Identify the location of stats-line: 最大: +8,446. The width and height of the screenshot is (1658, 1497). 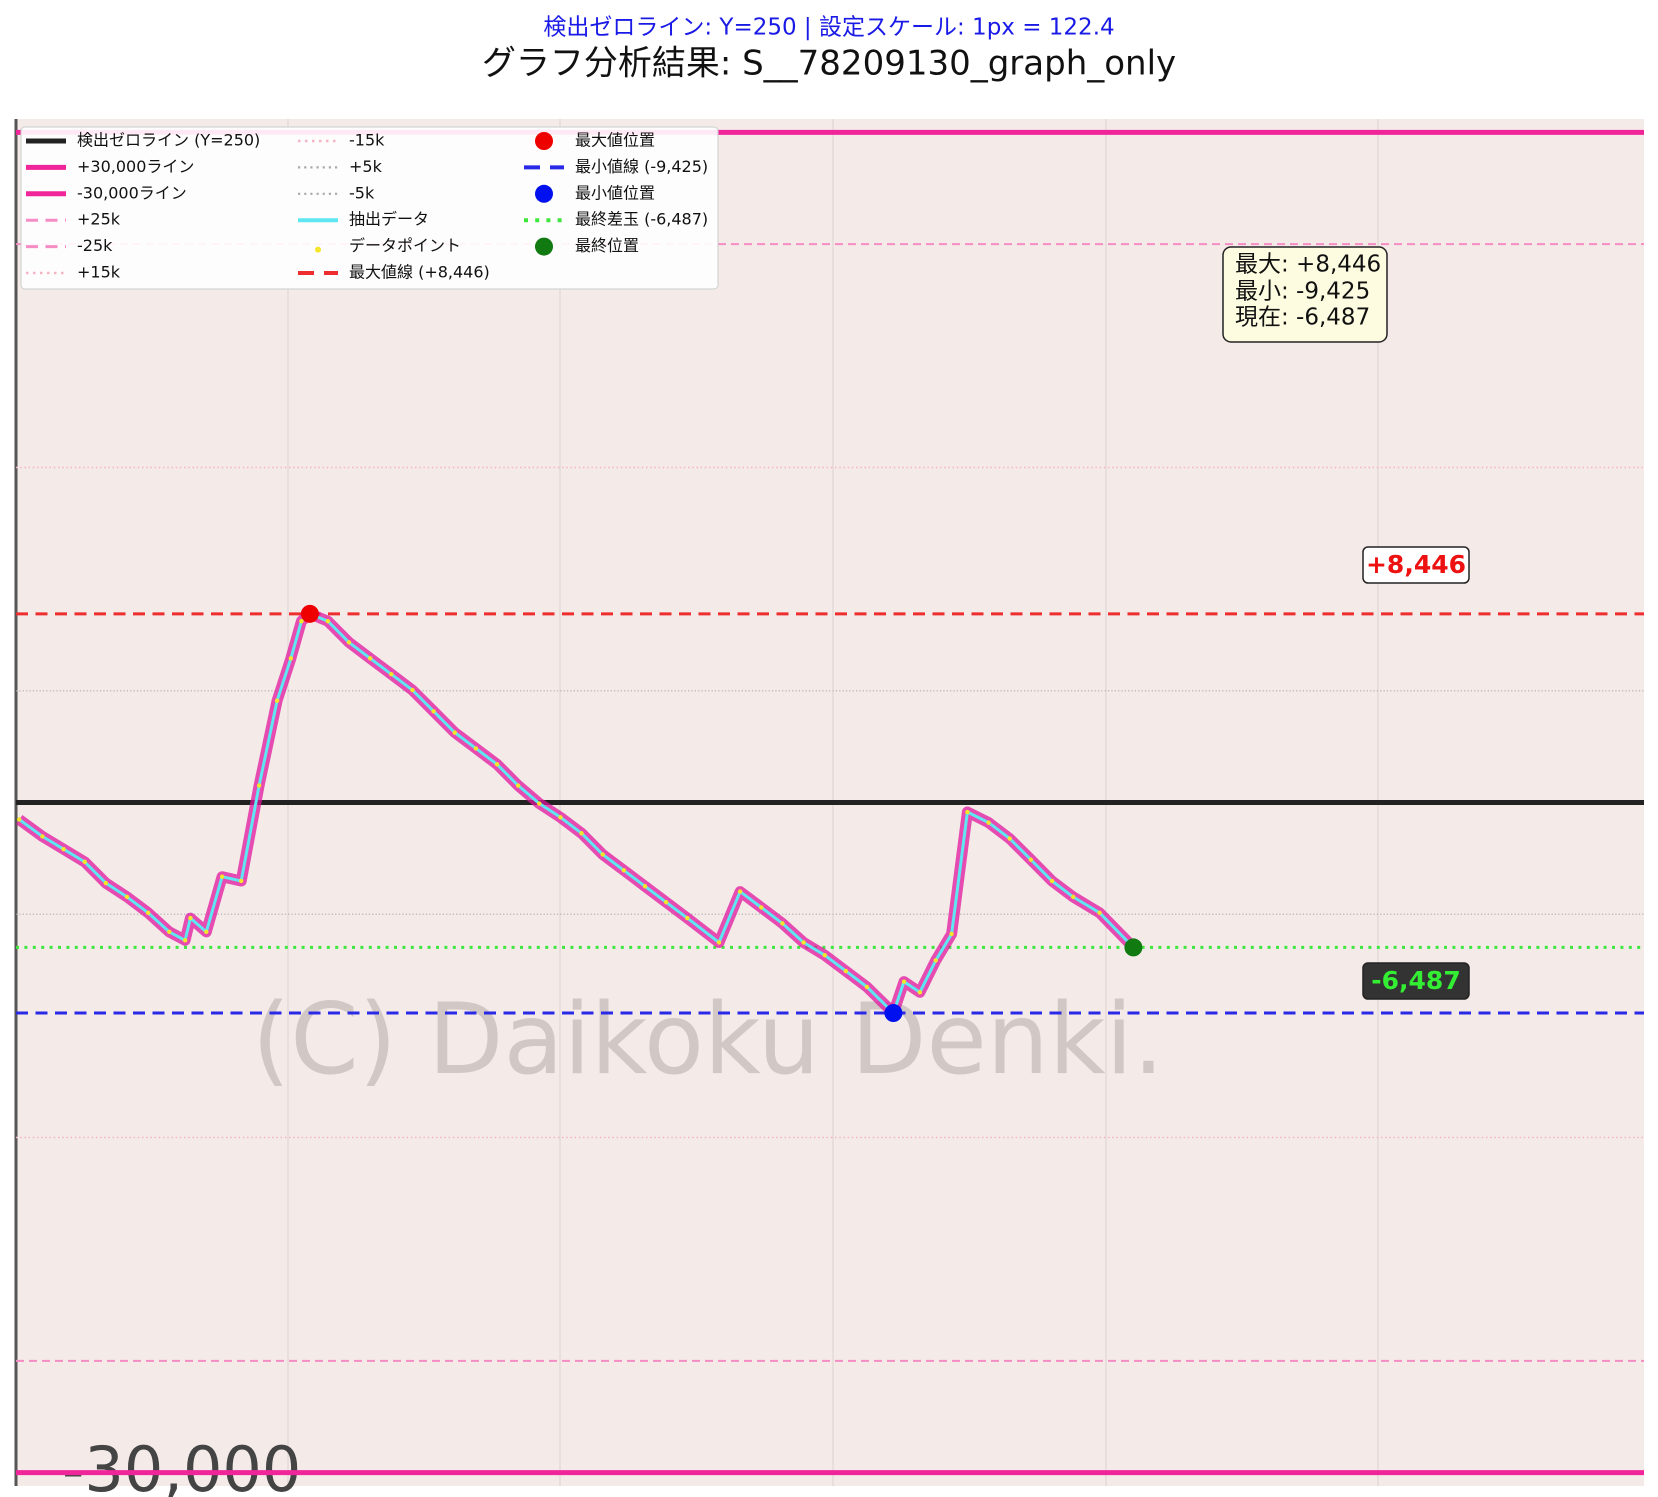
(1308, 265).